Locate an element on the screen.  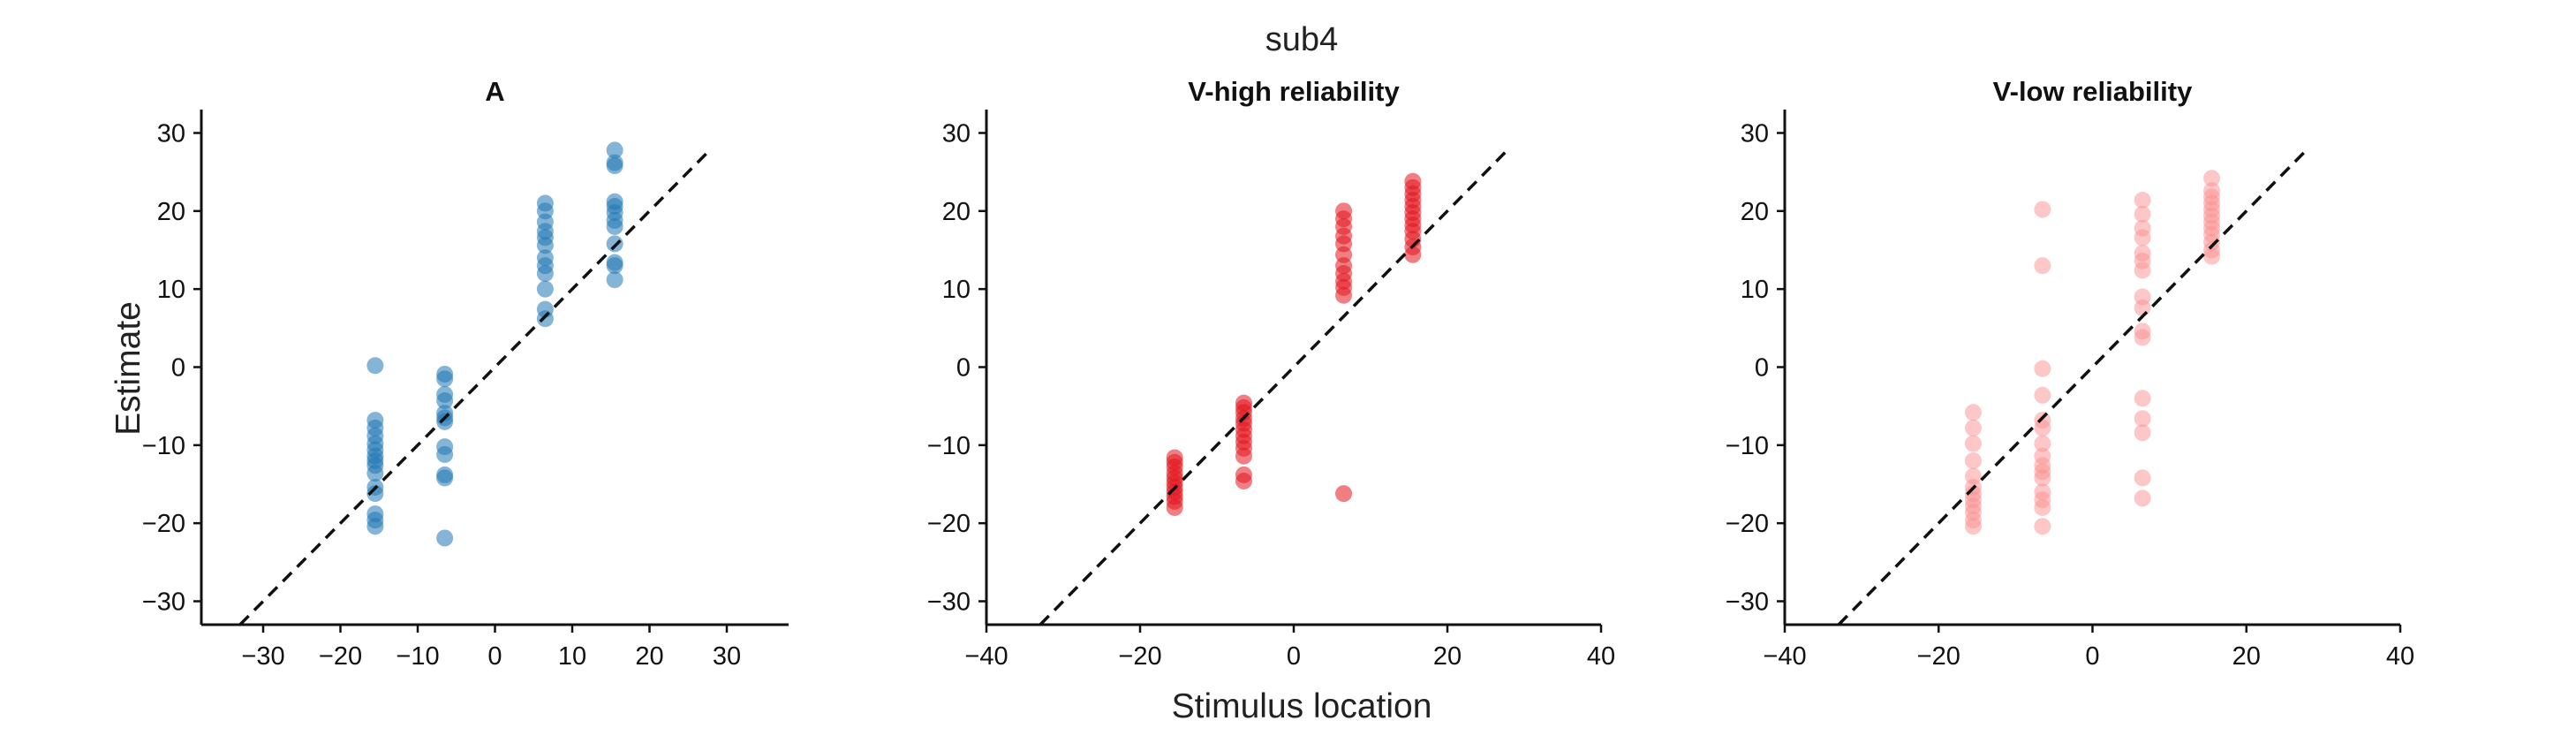
x-tick-label: −30 is located at coordinates (262, 656).